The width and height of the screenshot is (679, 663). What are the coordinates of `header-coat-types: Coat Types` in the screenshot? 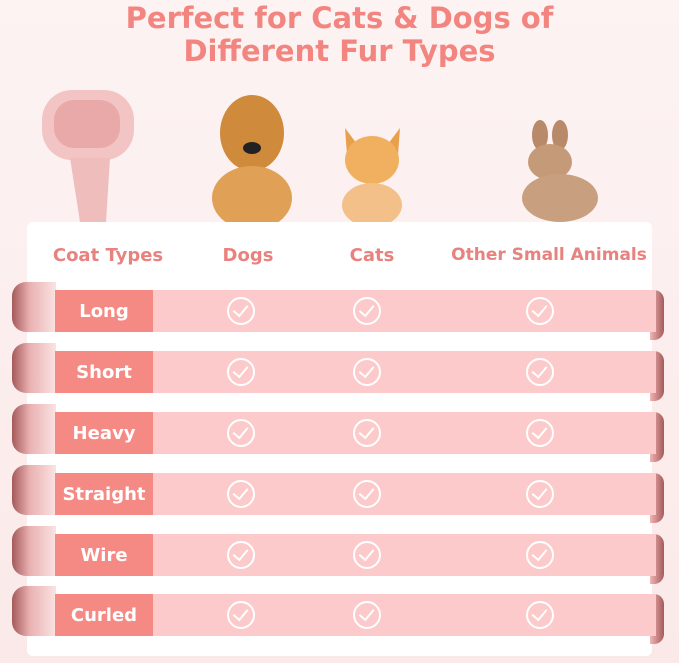 It's located at (108, 255).